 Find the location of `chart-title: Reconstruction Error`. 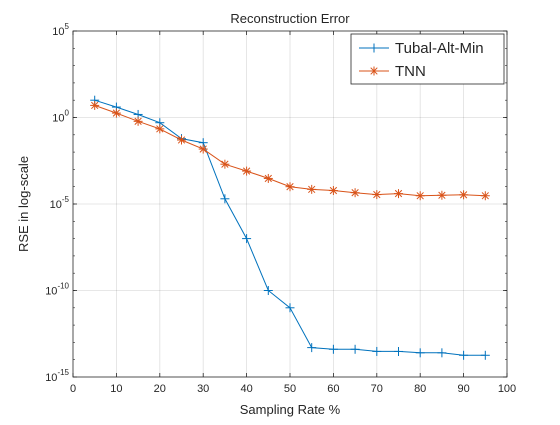

chart-title: Reconstruction Error is located at coordinates (290, 18).